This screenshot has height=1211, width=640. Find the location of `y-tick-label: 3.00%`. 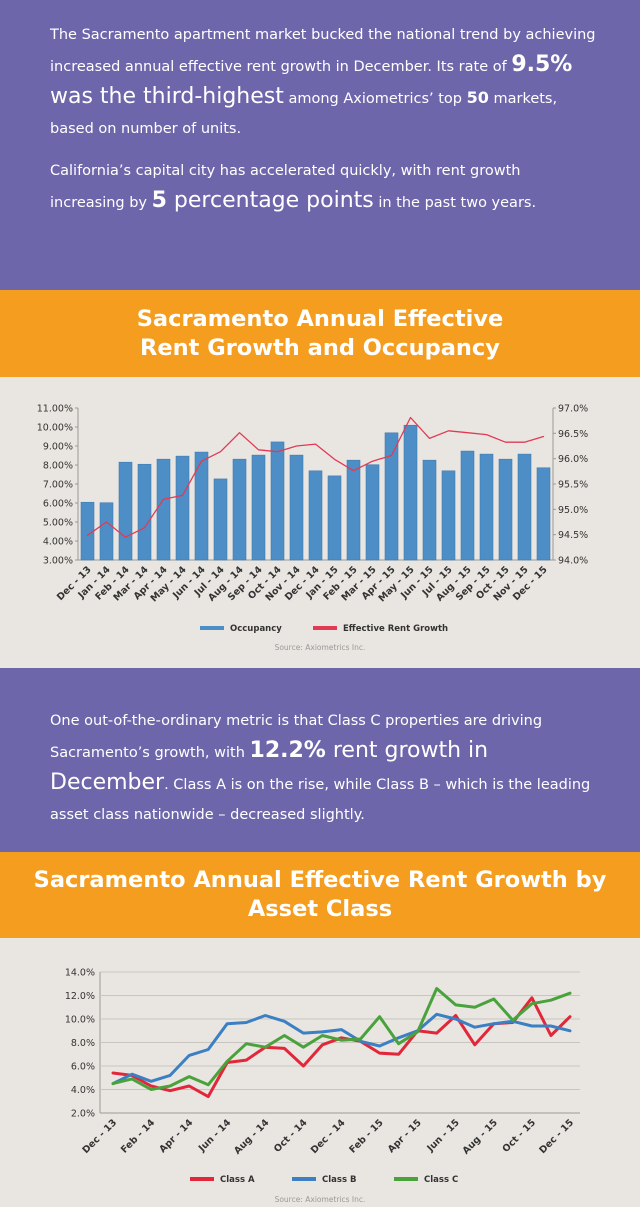

y-tick-label: 3.00% is located at coordinates (58, 561).